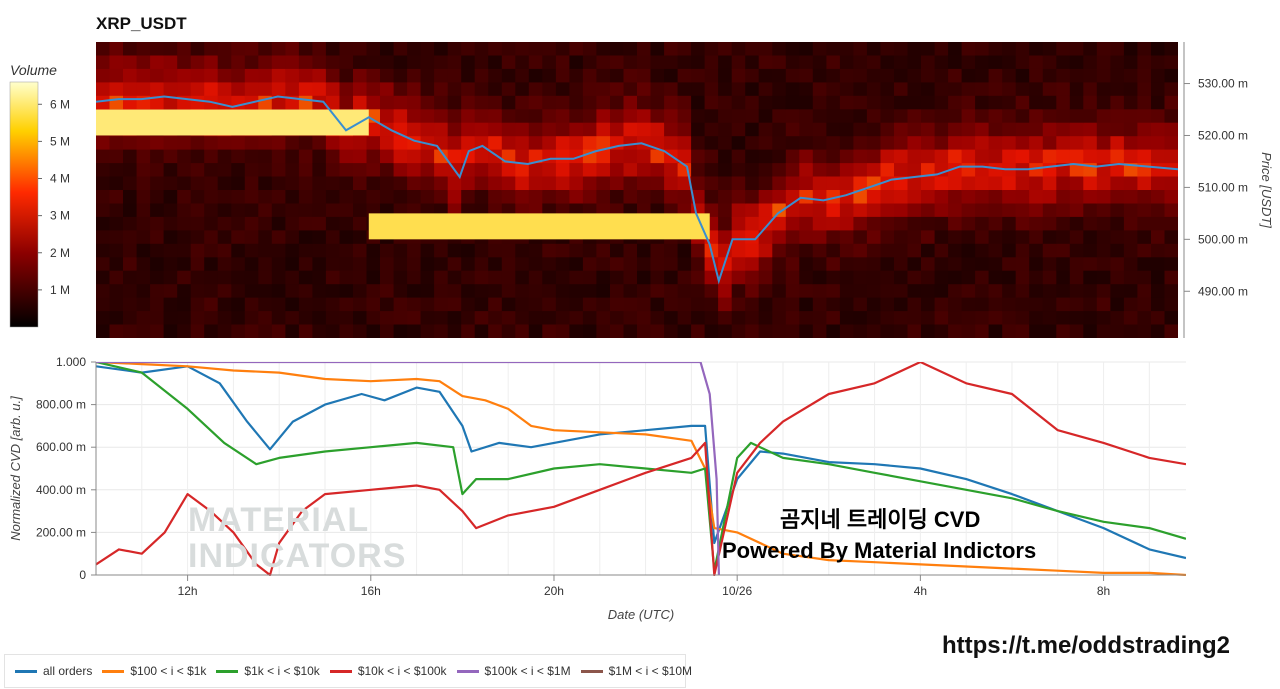 The height and width of the screenshot is (689, 1280). What do you see at coordinates (53, 671) in the screenshot?
I see `legend-item: all orders` at bounding box center [53, 671].